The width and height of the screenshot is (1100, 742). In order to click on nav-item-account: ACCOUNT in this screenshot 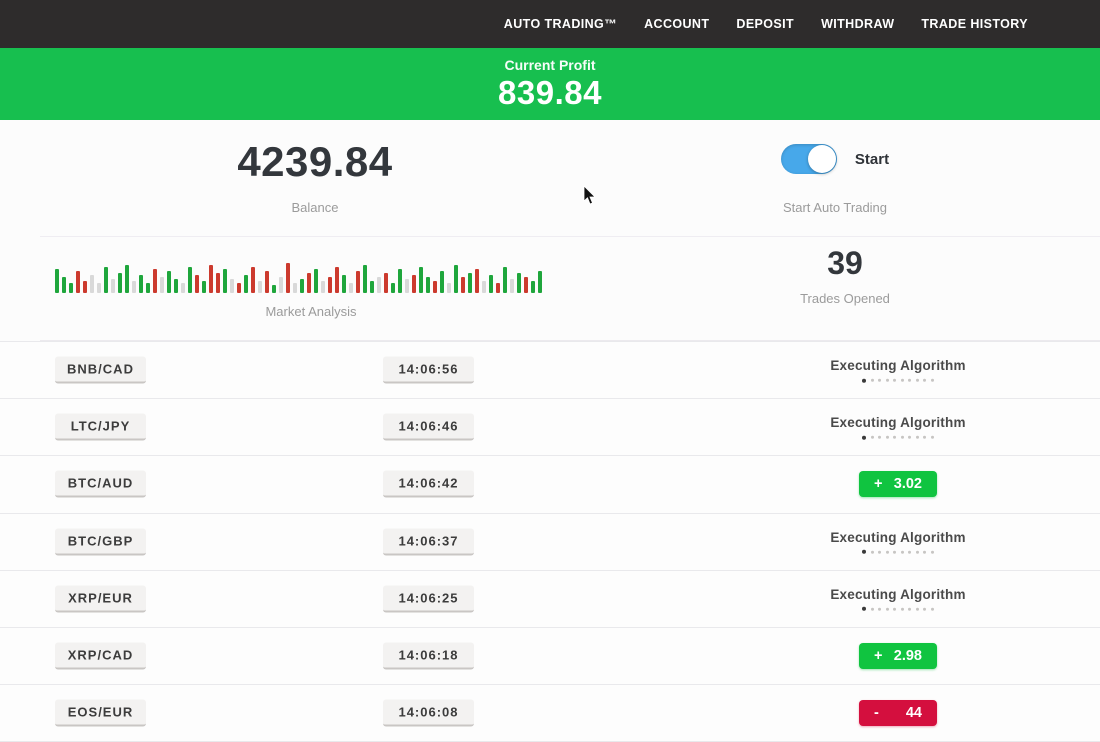, I will do `click(677, 24)`.